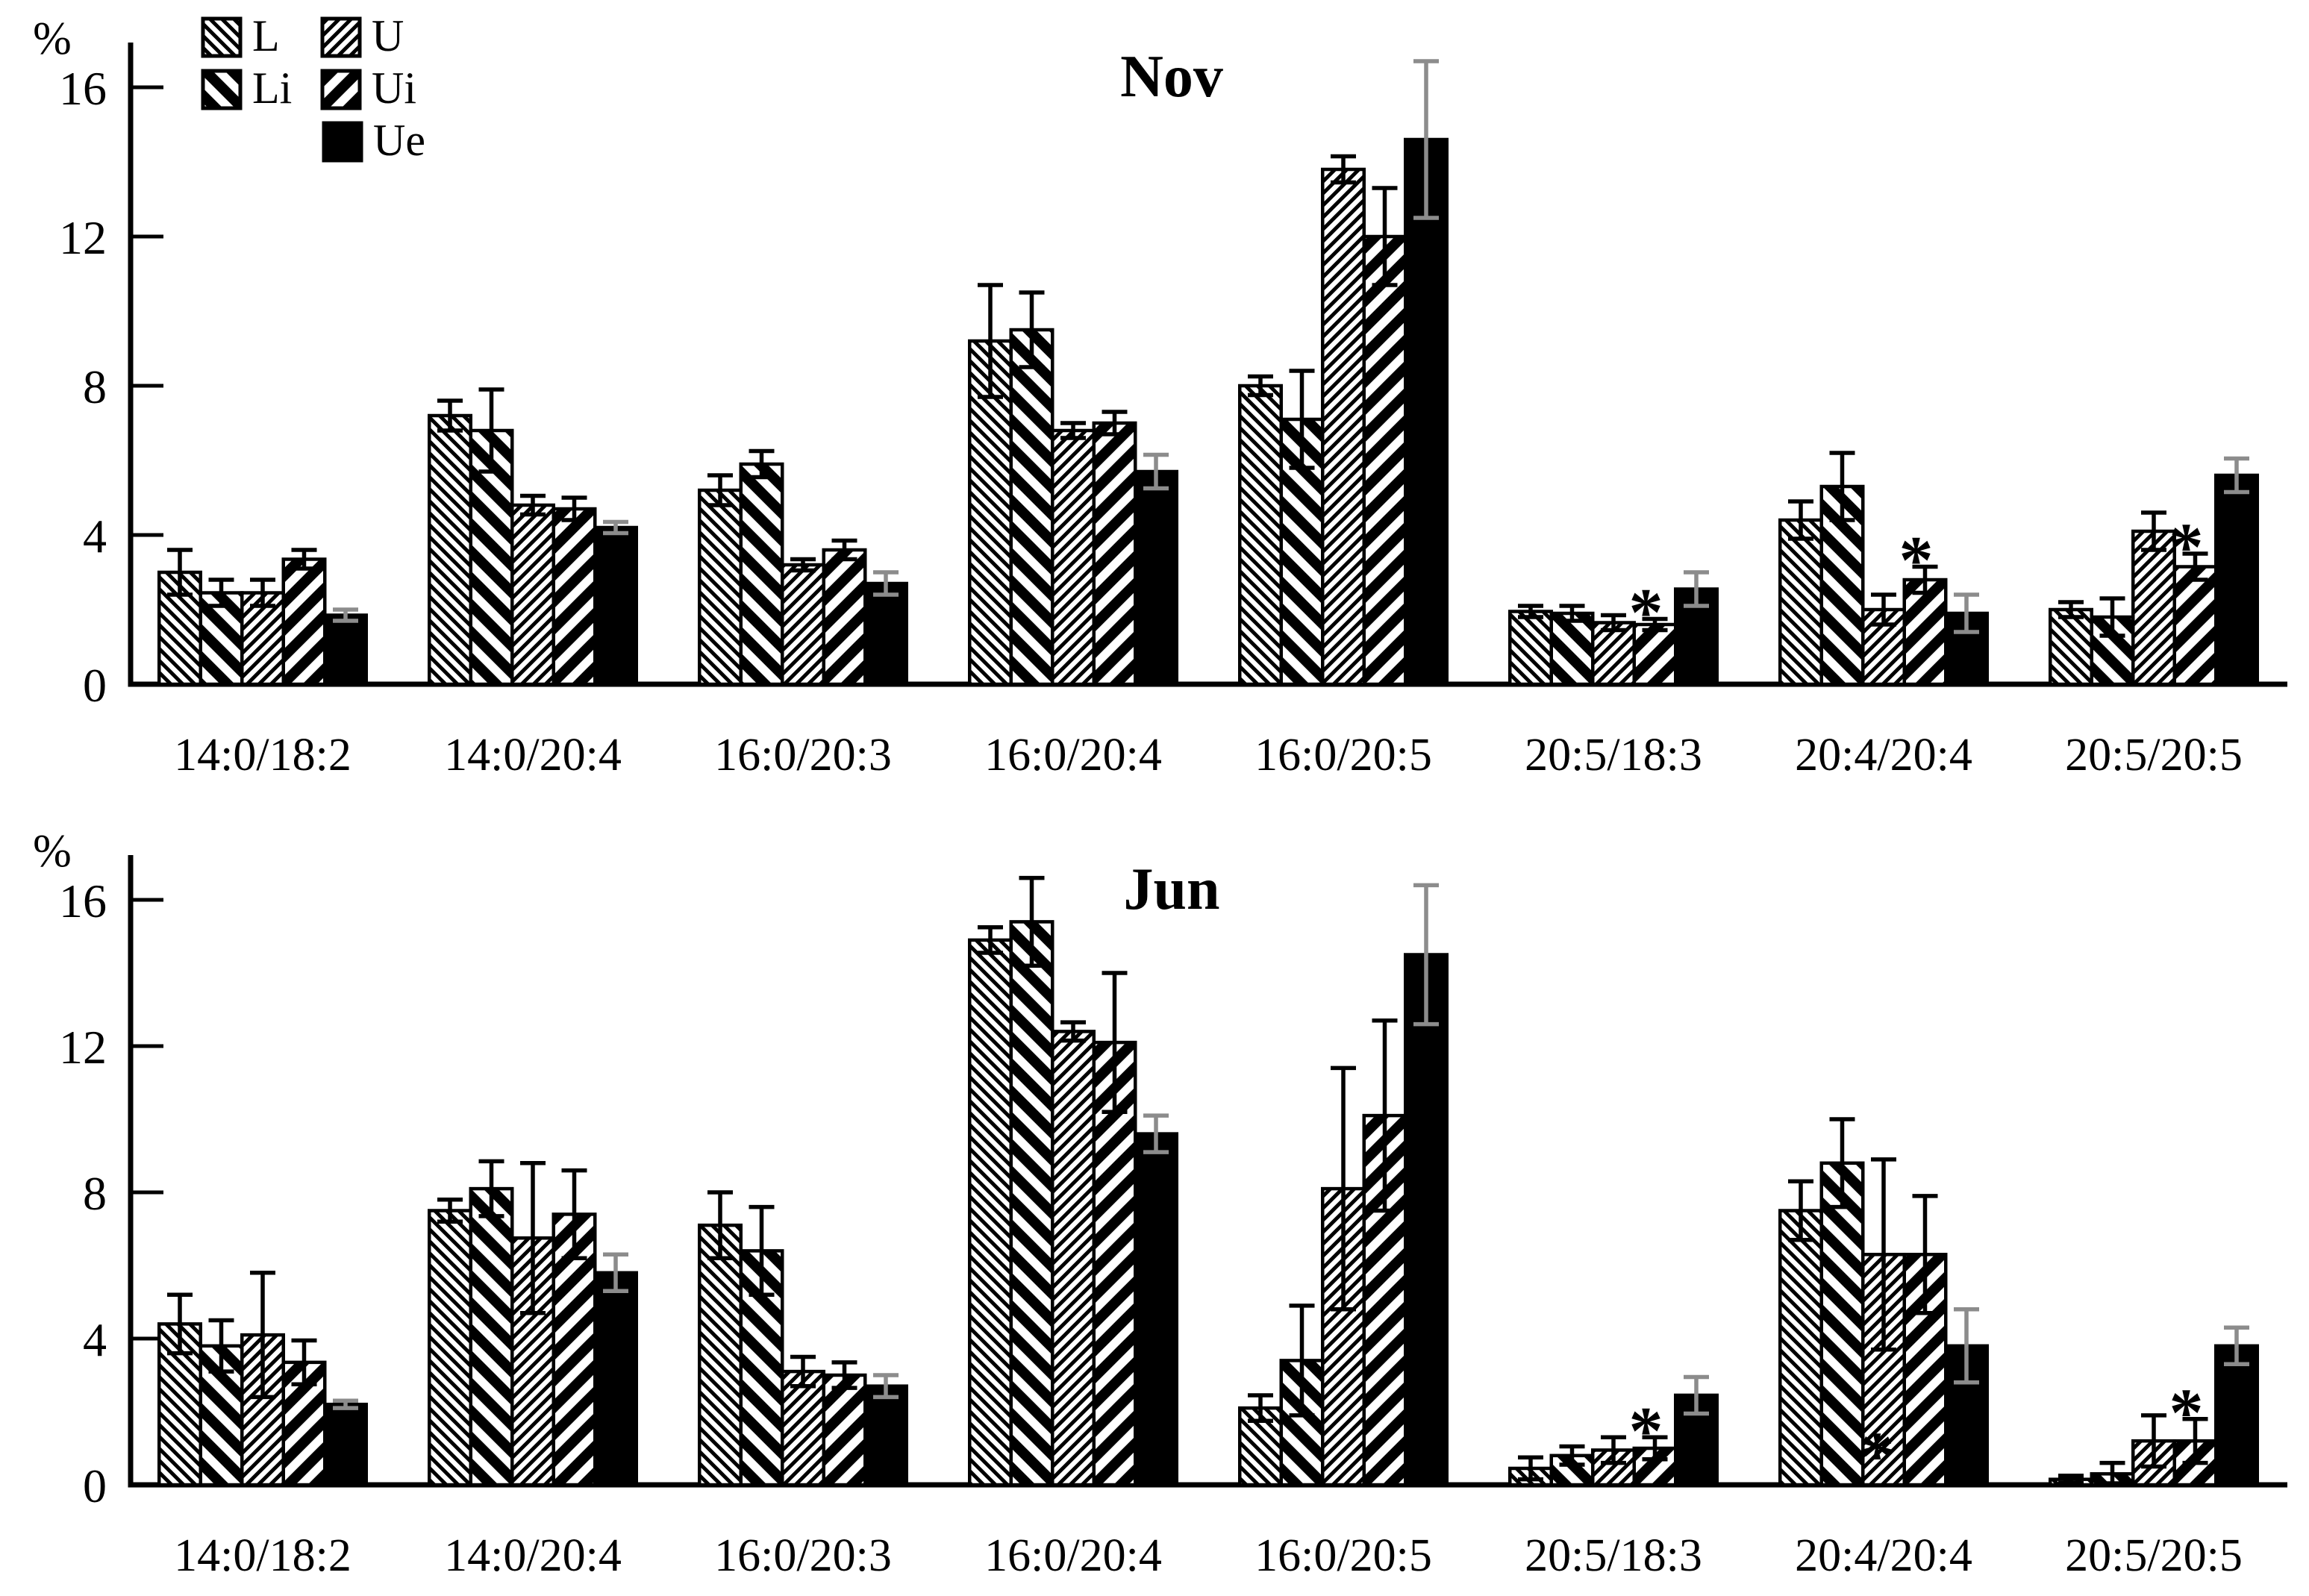 This screenshot has width=2309, height=1596. What do you see at coordinates (266, 35) in the screenshot?
I see `legend-label-L: L` at bounding box center [266, 35].